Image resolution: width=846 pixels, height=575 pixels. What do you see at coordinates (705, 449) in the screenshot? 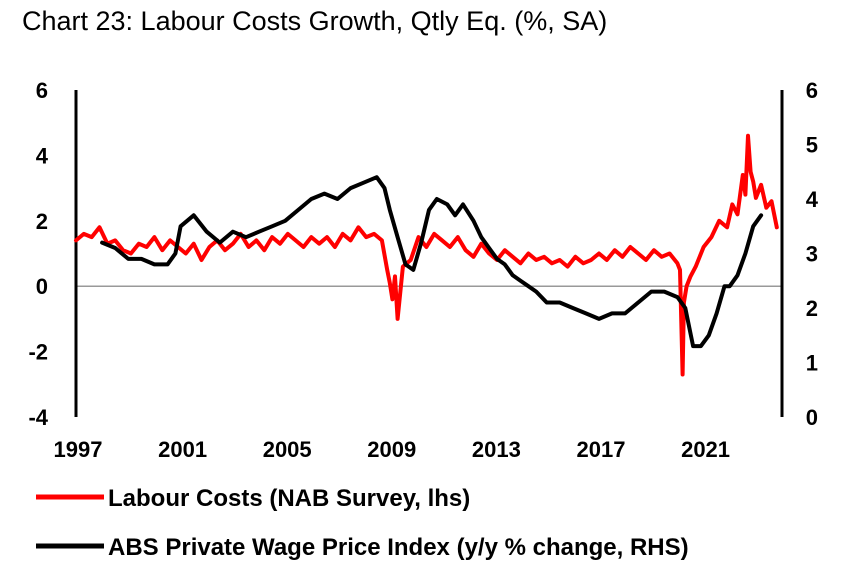
I see `x-tick-label: 2021` at bounding box center [705, 449].